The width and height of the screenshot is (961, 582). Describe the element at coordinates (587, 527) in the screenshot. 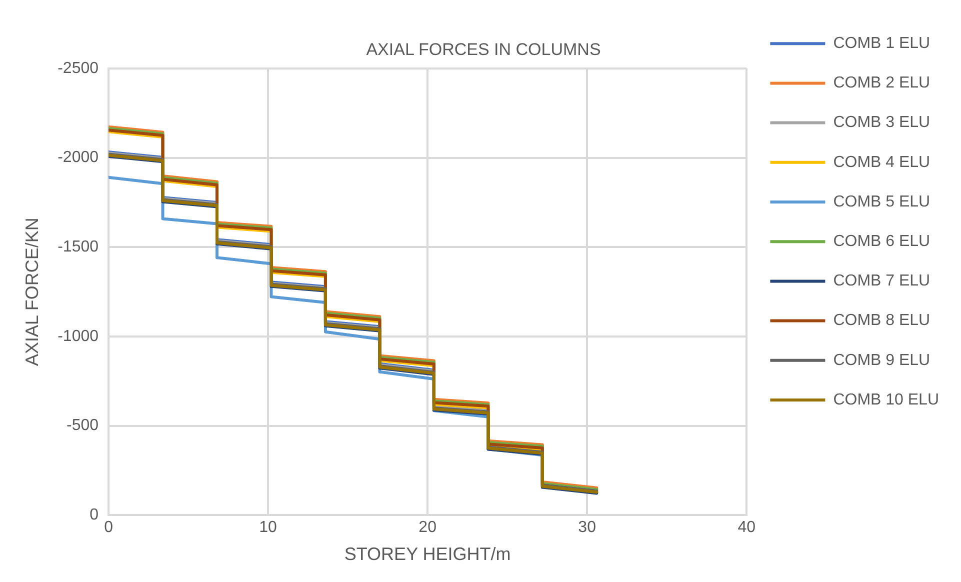

I see `x-tick-label: 30` at that location.